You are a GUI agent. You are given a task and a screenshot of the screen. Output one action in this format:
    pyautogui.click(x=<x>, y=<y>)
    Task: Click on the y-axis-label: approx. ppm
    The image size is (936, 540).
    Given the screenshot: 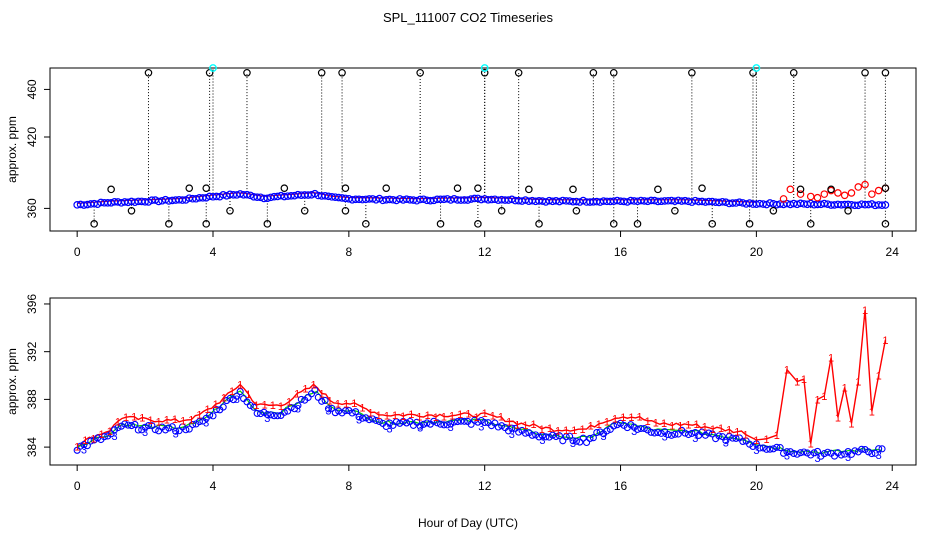 What is the action you would take?
    pyautogui.click(x=12, y=149)
    